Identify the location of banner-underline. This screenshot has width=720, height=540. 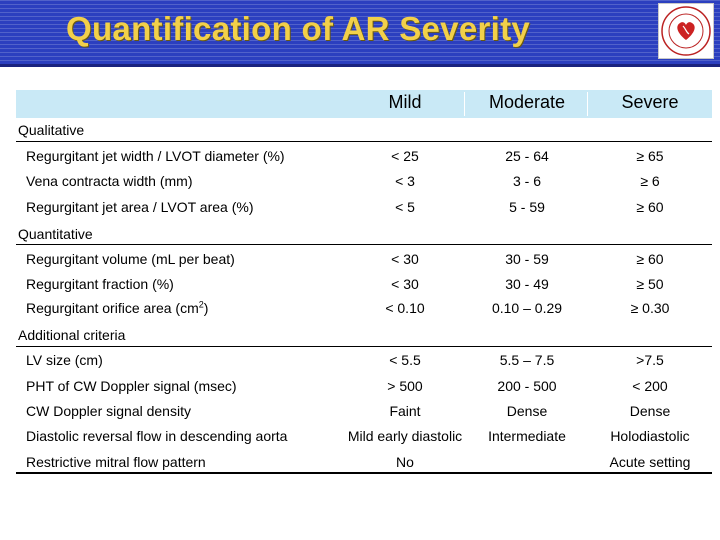
(360, 65).